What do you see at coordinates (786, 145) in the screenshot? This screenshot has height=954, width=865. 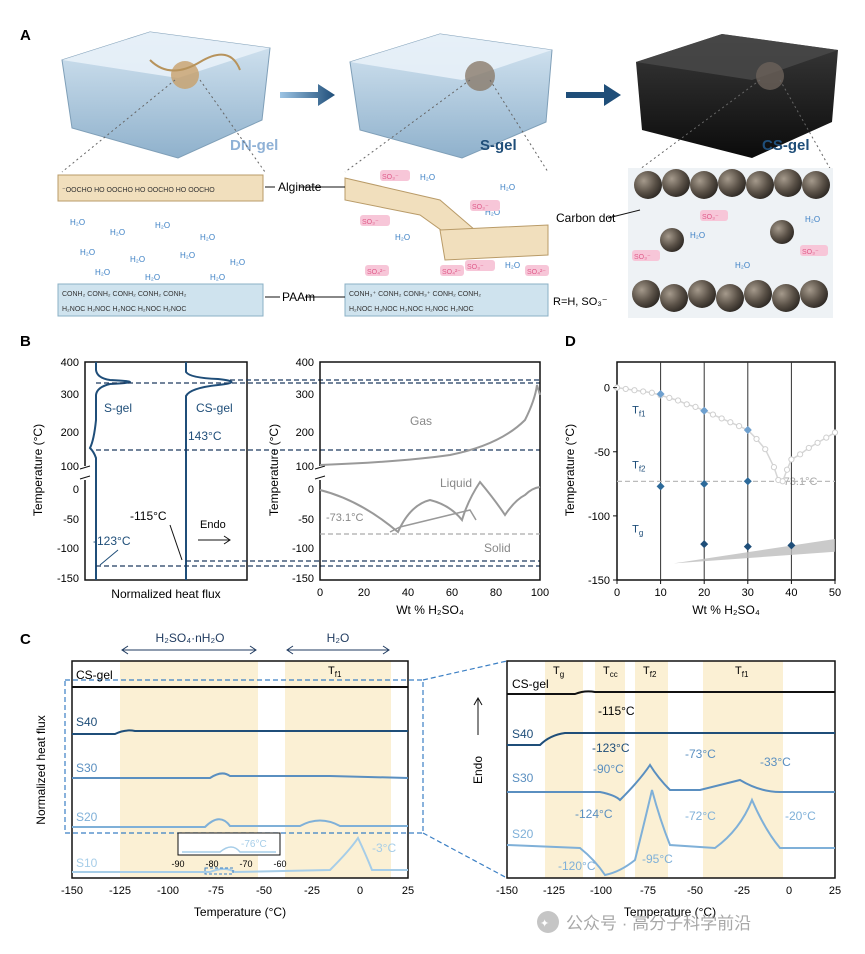 I see `gel-label-cs: CS-gel` at bounding box center [786, 145].